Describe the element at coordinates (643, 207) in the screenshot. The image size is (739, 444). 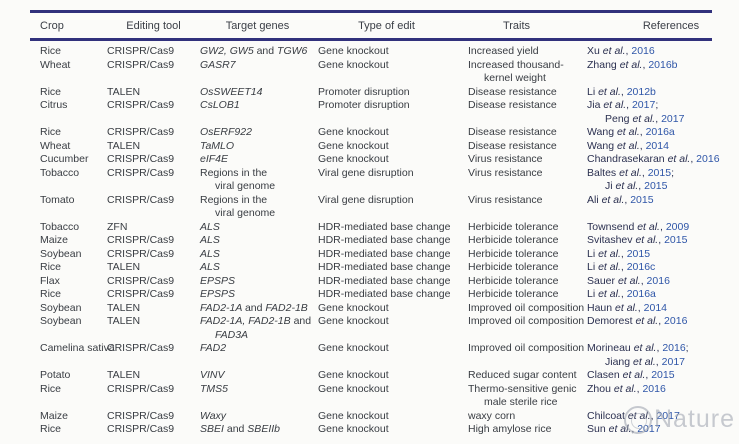
I see `cell-refs: Ali et al., 2015` at that location.